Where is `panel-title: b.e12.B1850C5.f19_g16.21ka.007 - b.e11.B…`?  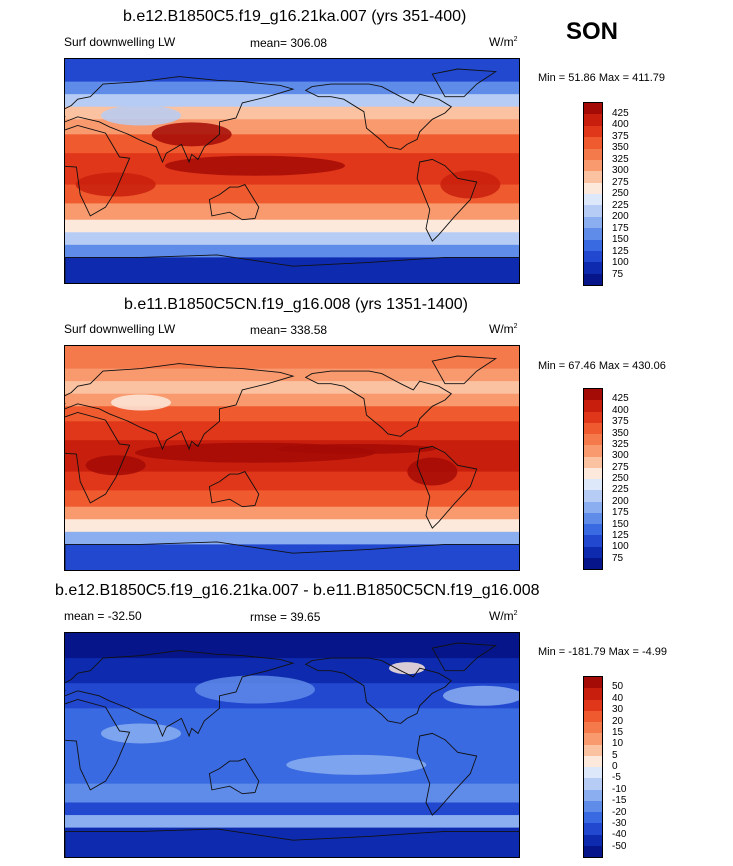 panel-title: b.e12.B1850C5.f19_g16.21ka.007 - b.e11.B… is located at coordinates (297, 590).